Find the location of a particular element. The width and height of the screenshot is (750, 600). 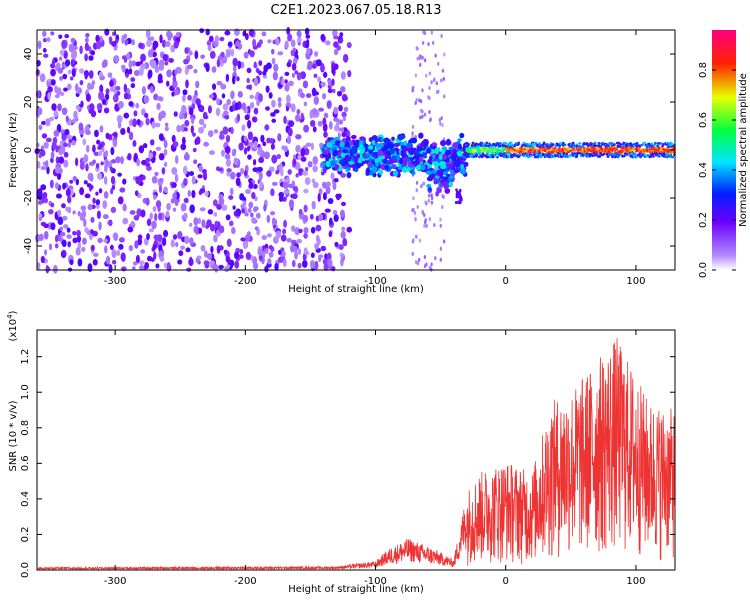

spectrogram-y-tick-label: -40 is located at coordinates (28, 246).